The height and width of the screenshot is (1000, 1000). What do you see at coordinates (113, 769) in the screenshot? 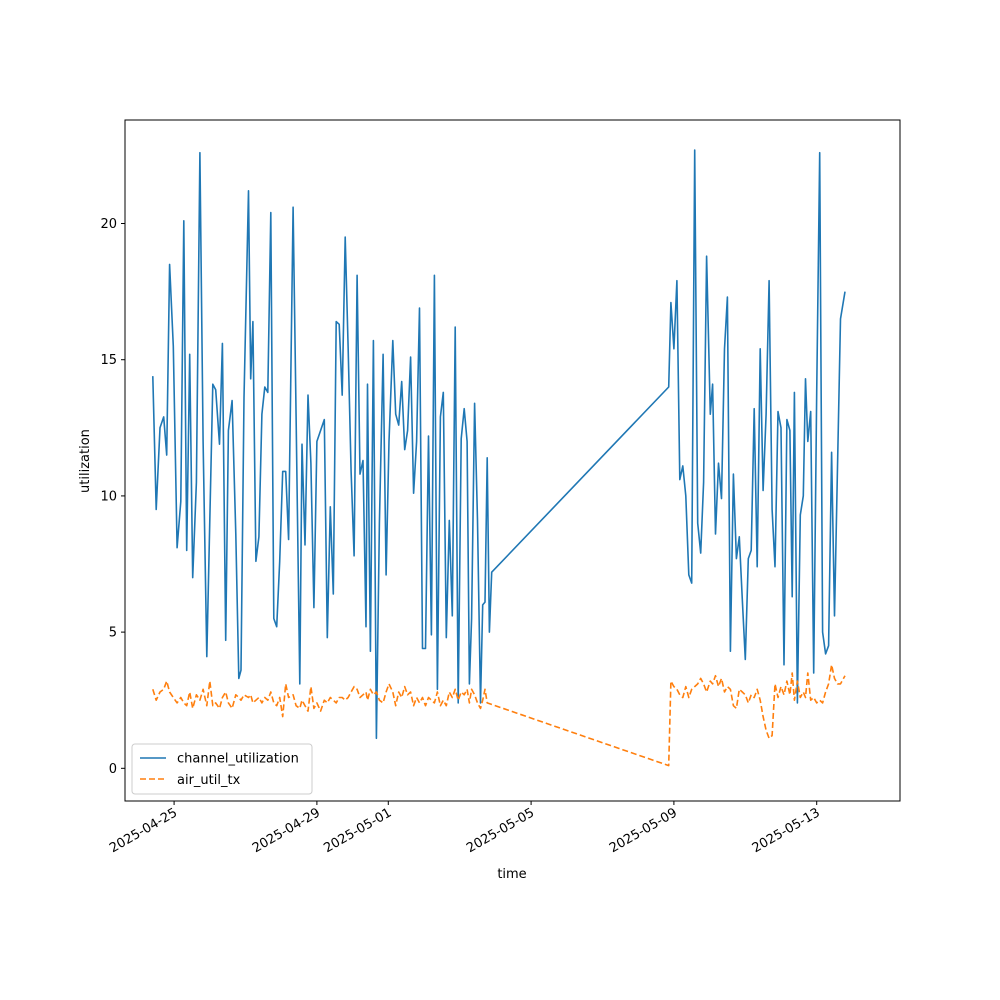
I see `y-tick-label: 0` at bounding box center [113, 769].